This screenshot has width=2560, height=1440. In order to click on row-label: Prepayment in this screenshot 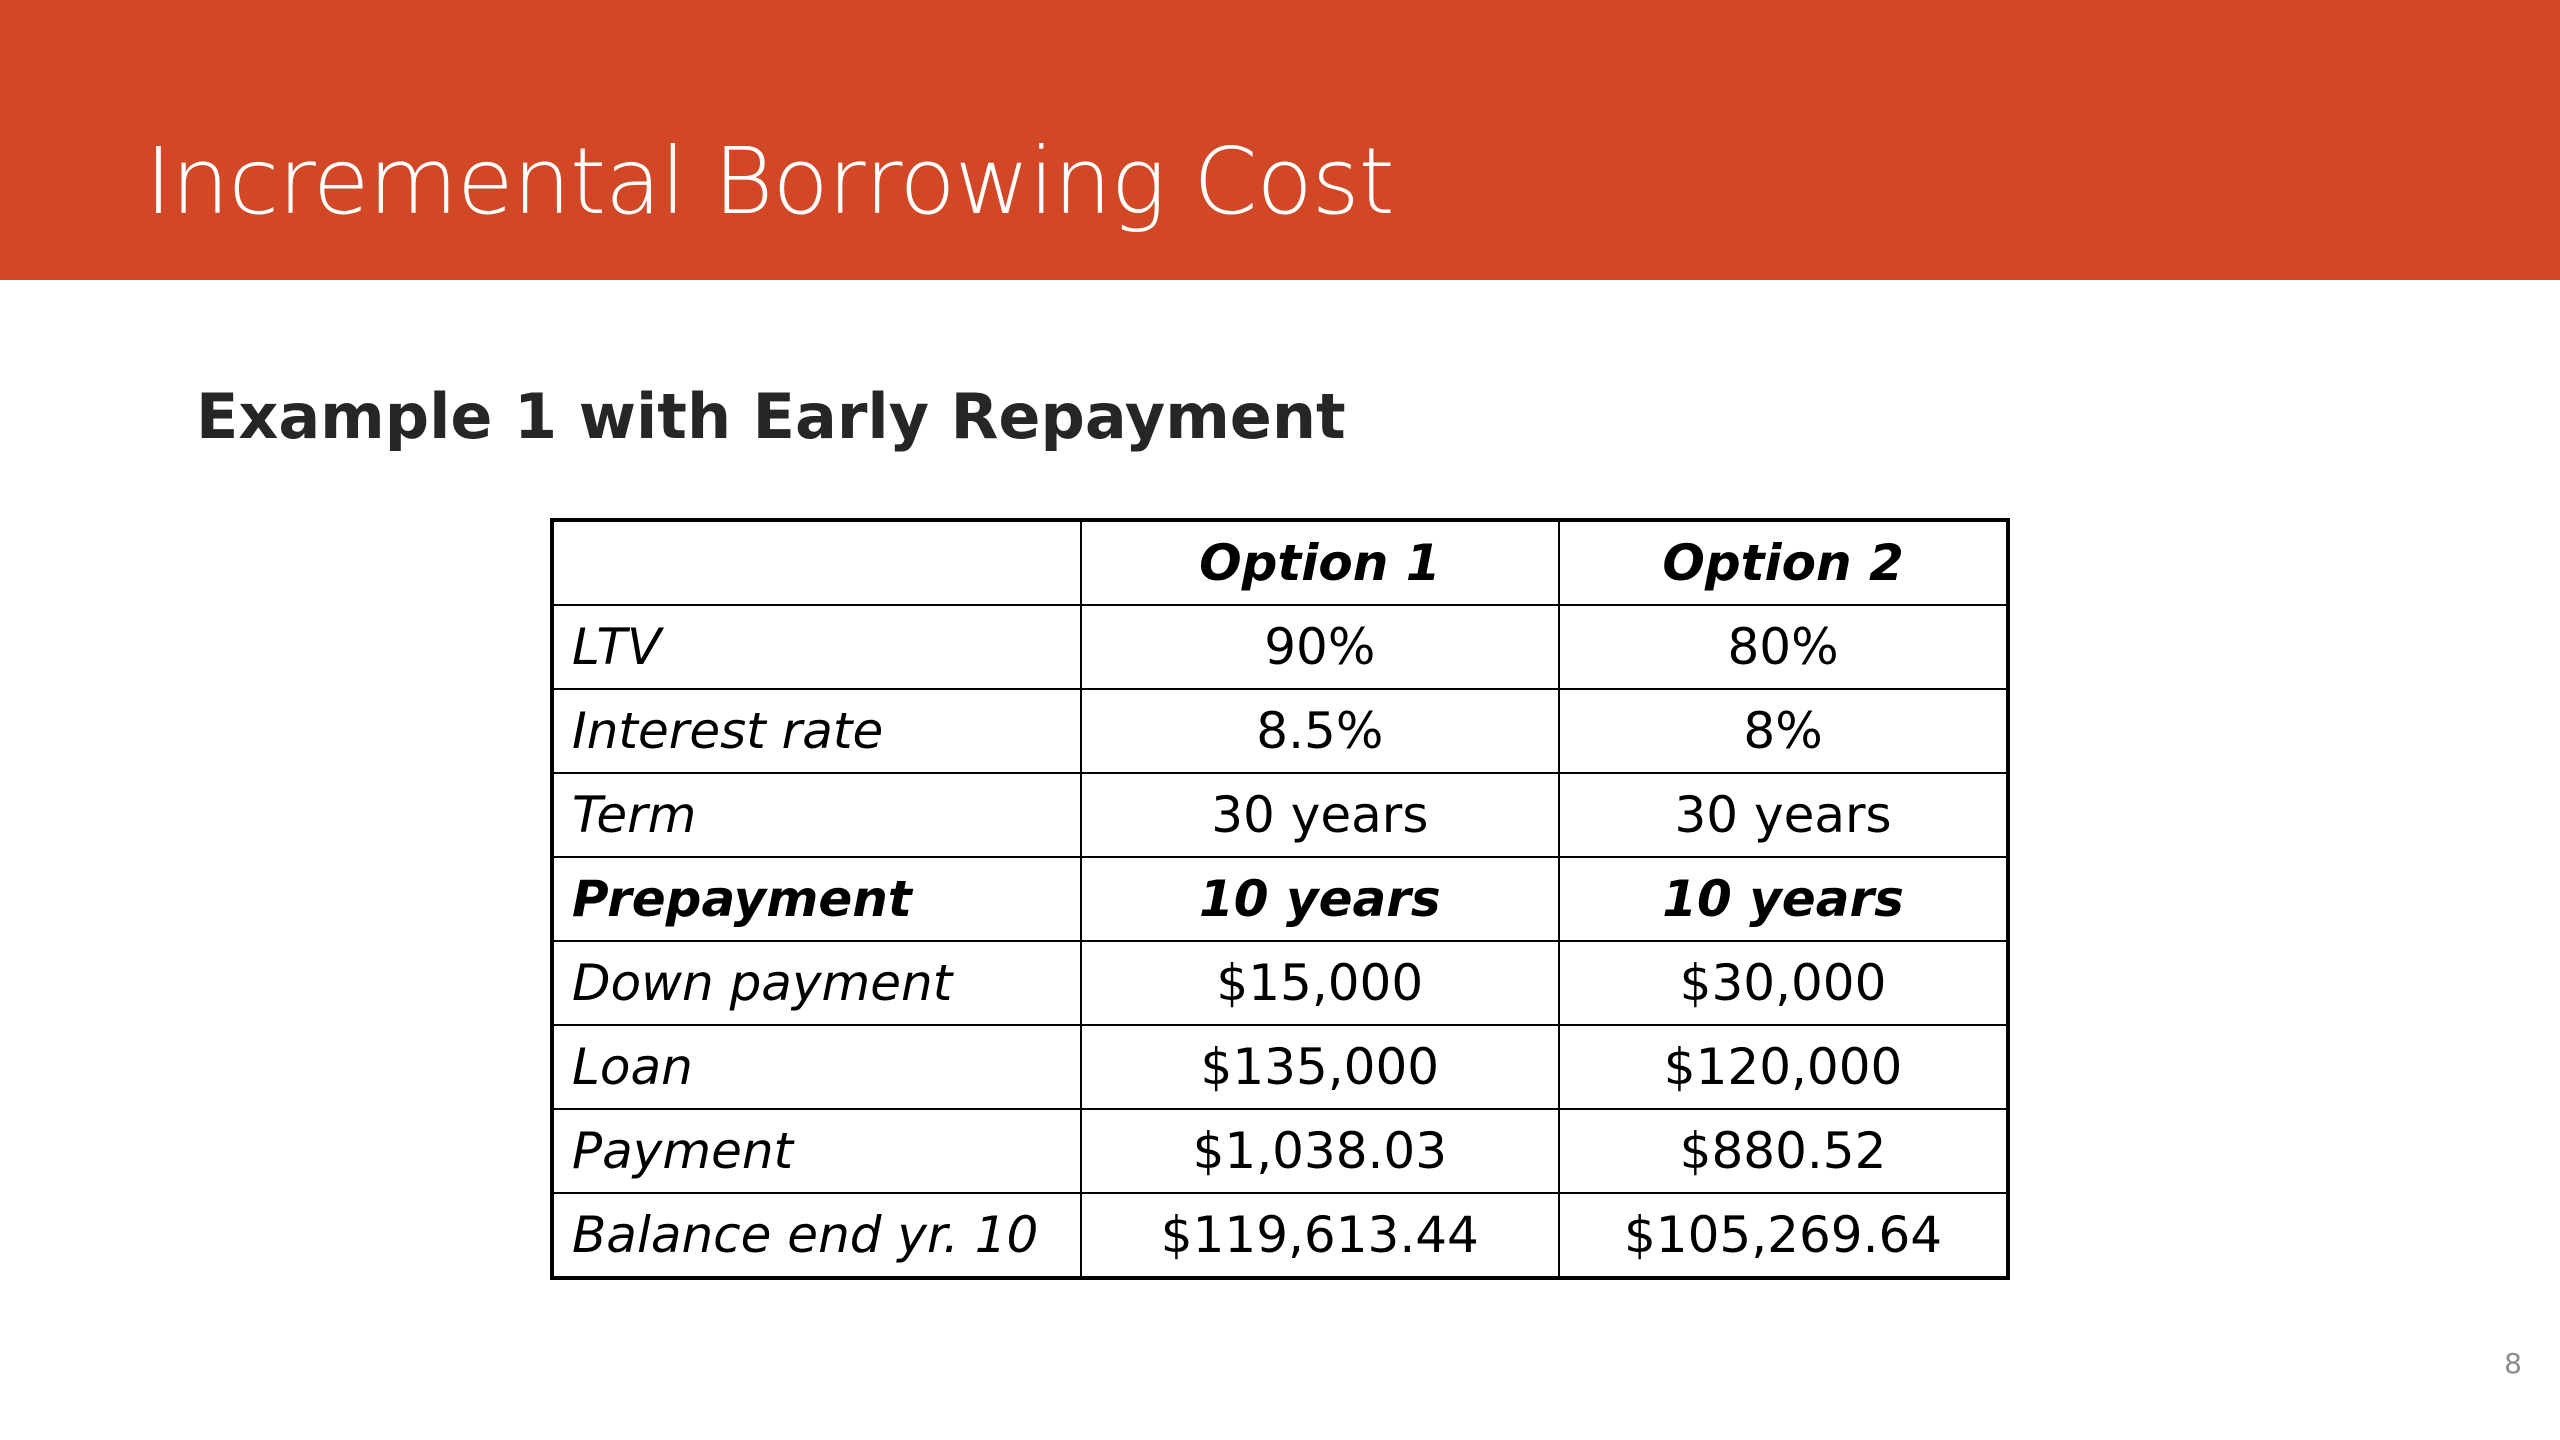, I will do `click(816, 899)`.